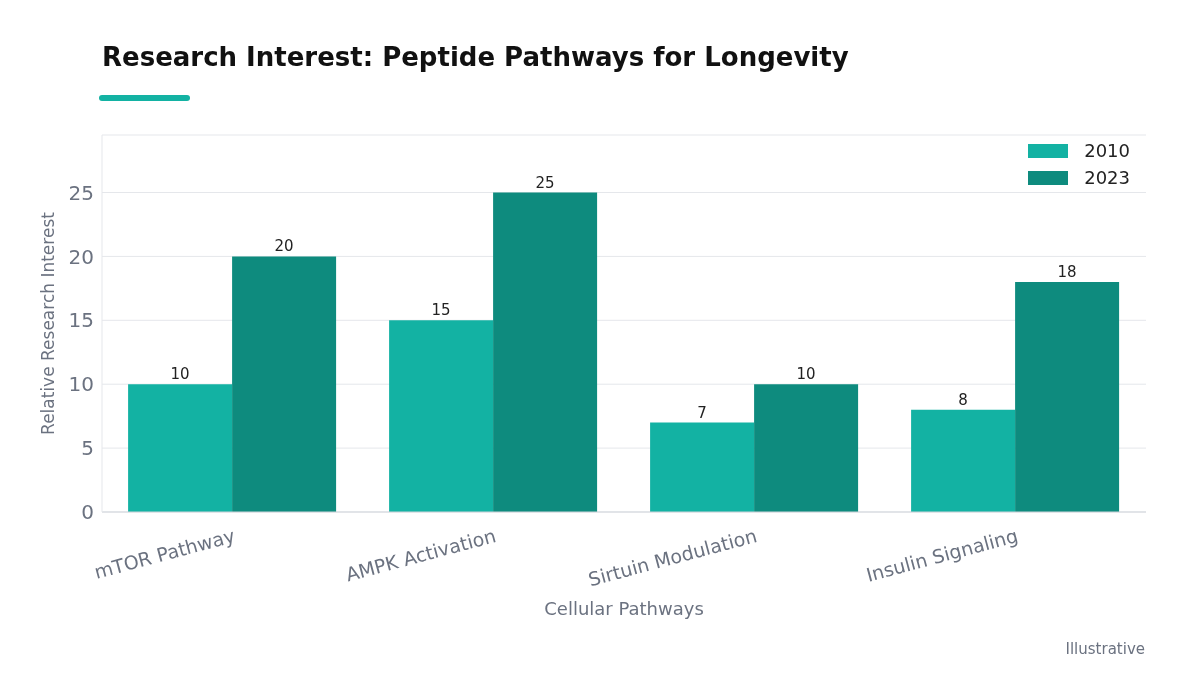  I want to click on y-tick-label: 0, so click(87, 512).